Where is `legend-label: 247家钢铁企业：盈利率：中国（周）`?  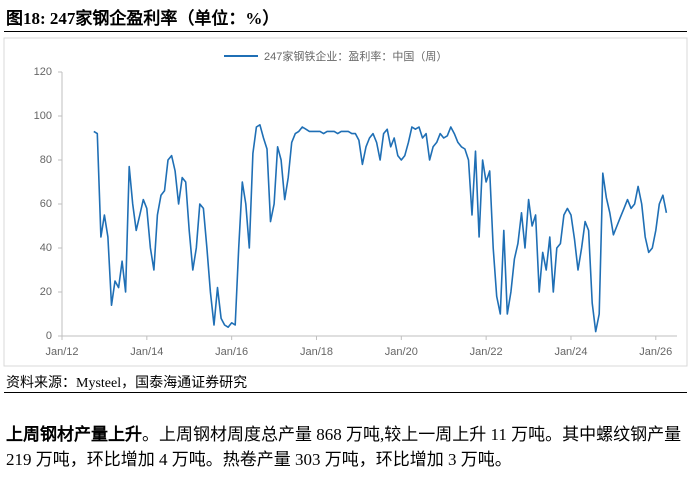 legend-label: 247家钢铁企业：盈利率：中国（周） is located at coordinates (355, 56).